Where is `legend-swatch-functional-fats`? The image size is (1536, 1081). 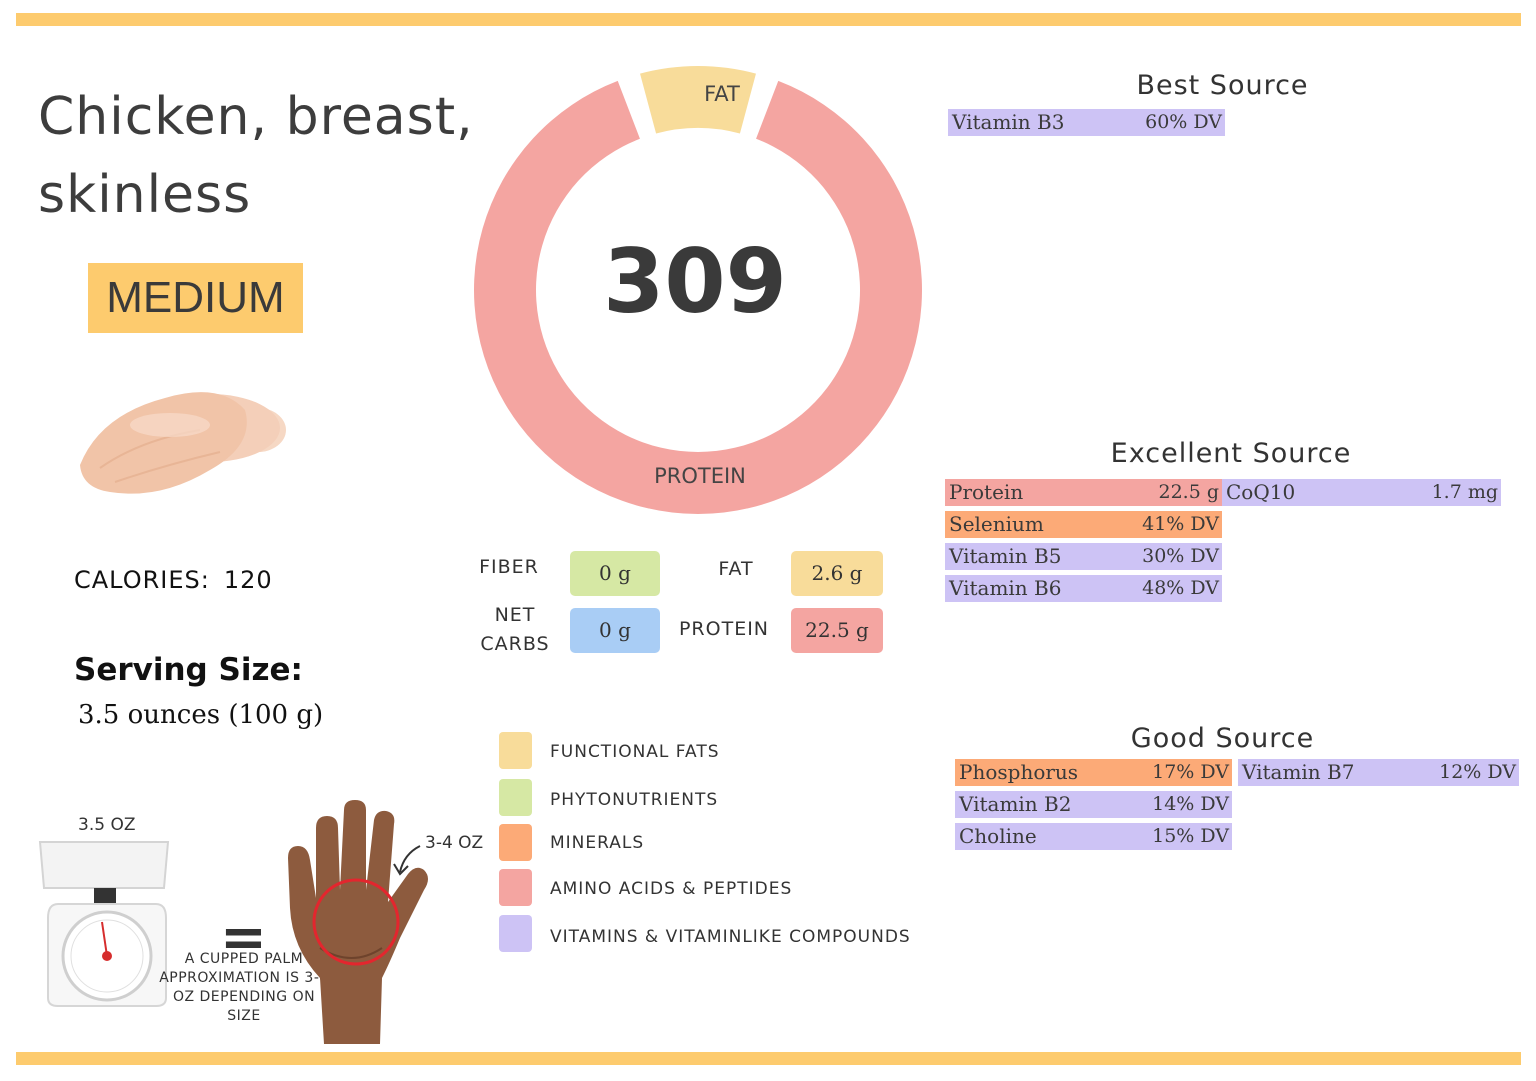 legend-swatch-functional-fats is located at coordinates (515, 750).